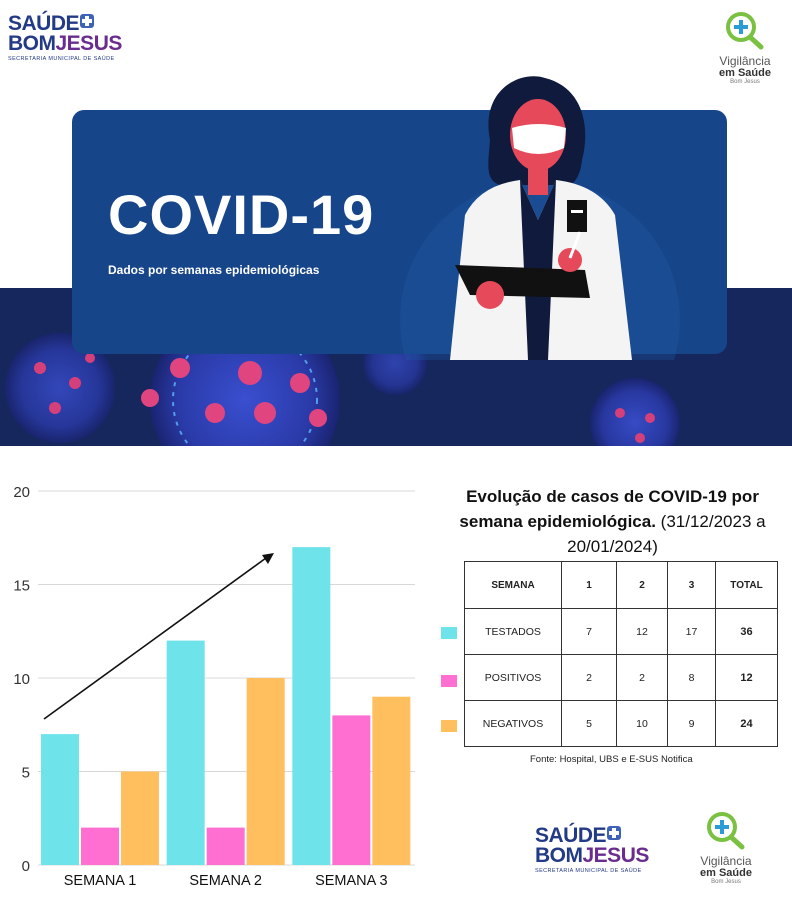  I want to click on footer-vigilancia-logo: Vigilância em Saúde Bom Jesus, so click(726, 848).